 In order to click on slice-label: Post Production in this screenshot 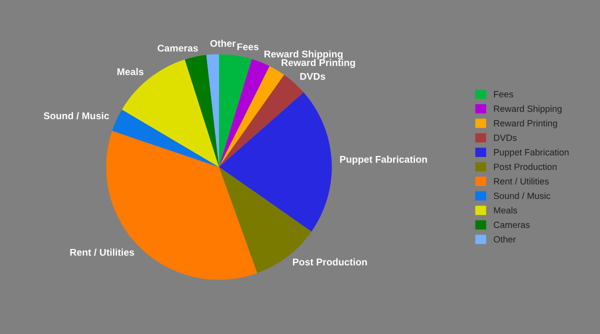, I will do `click(330, 262)`.